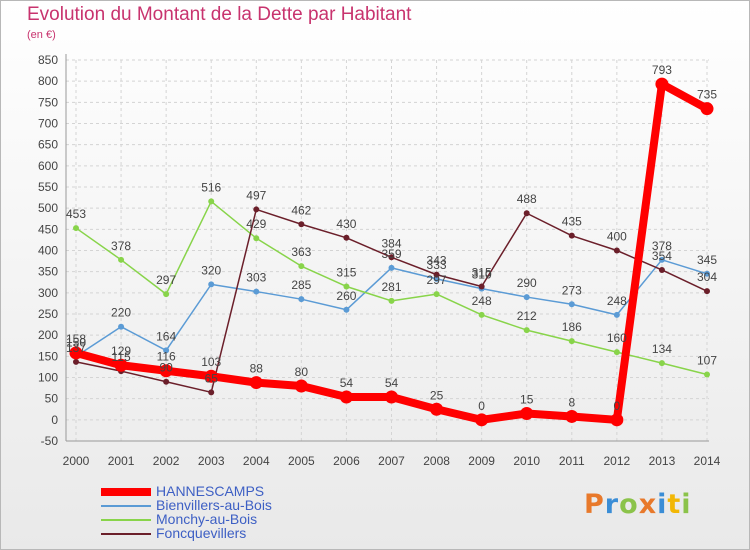  Describe the element at coordinates (256, 461) in the screenshot. I see `x-tick-label: 2004` at that location.